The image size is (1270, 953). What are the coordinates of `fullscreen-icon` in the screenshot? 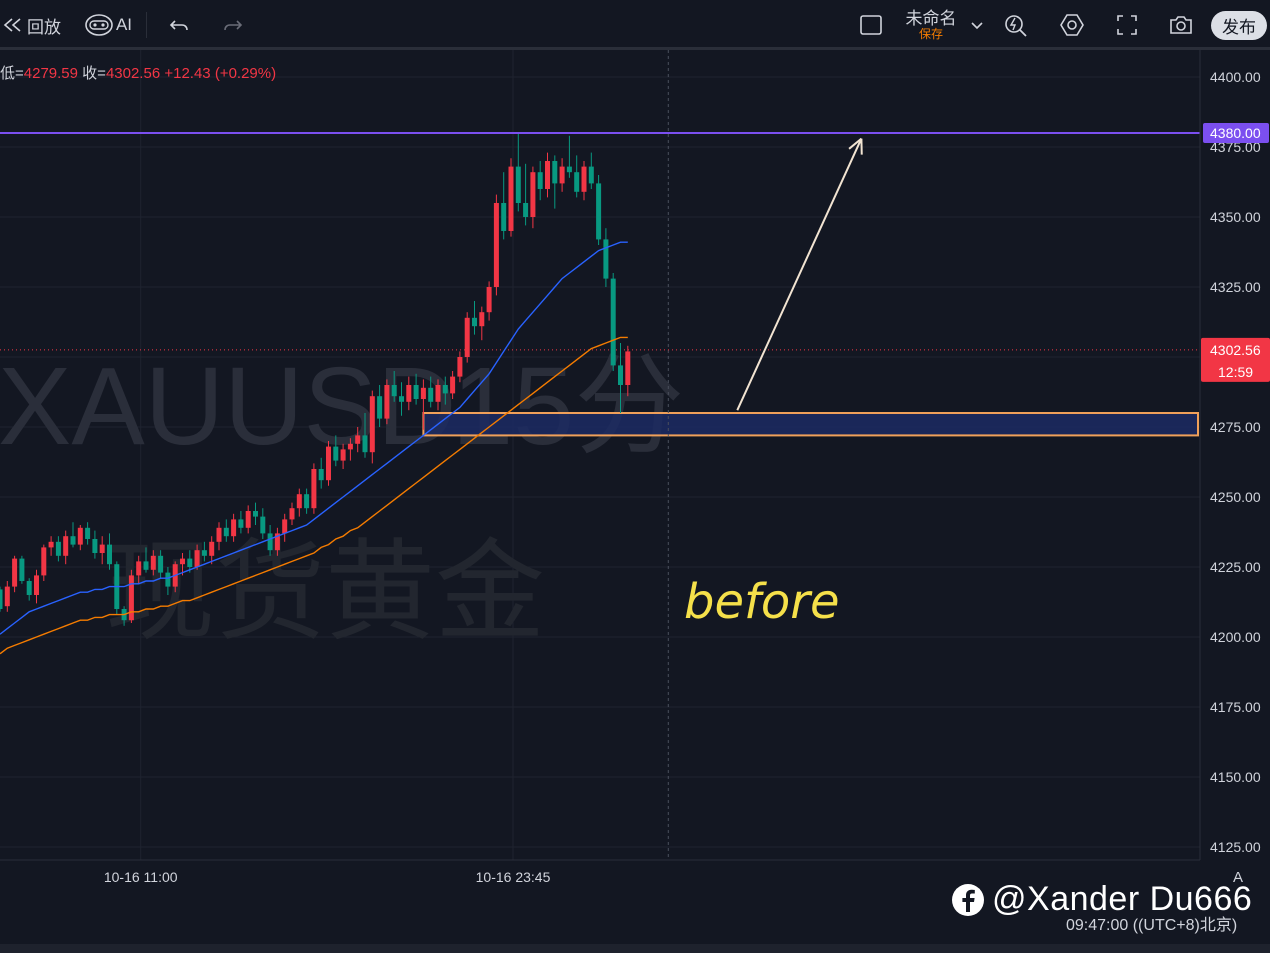 It's located at (1127, 25).